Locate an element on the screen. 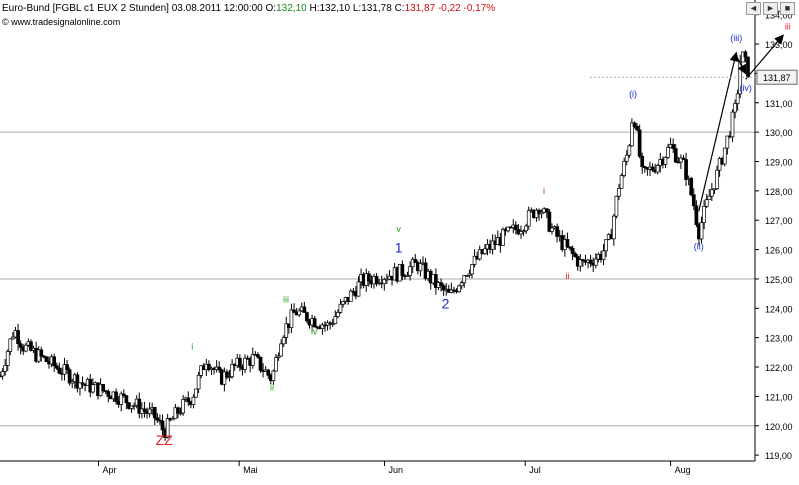 This screenshot has height=485, width=799. wave-label: 2 is located at coordinates (446, 303).